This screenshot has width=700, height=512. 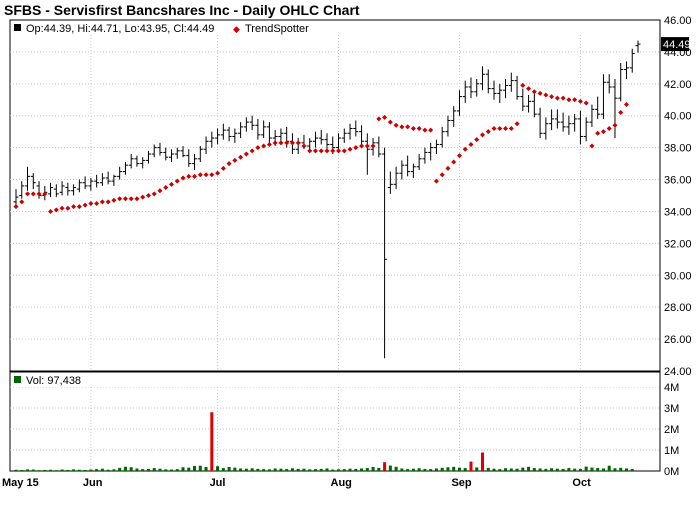 What do you see at coordinates (236, 30) in the screenshot?
I see `trendspotter-legend-marker: ◆` at bounding box center [236, 30].